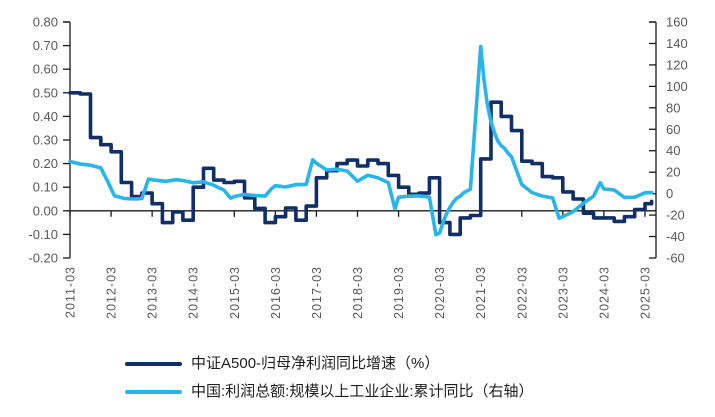  I want to click on x-axis-tick-label: 2020-03, so click(440, 292).